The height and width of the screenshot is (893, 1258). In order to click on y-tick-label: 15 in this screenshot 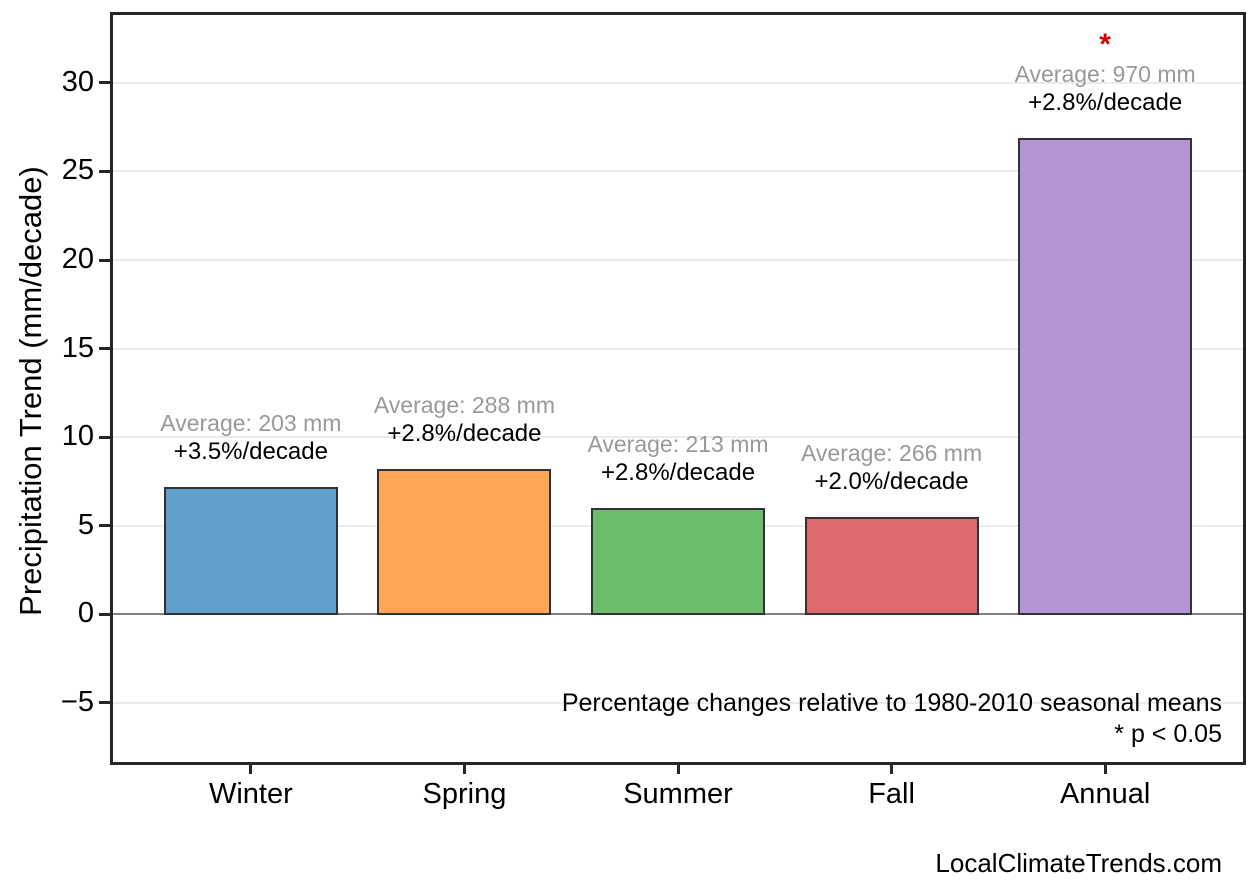, I will do `click(77, 347)`.